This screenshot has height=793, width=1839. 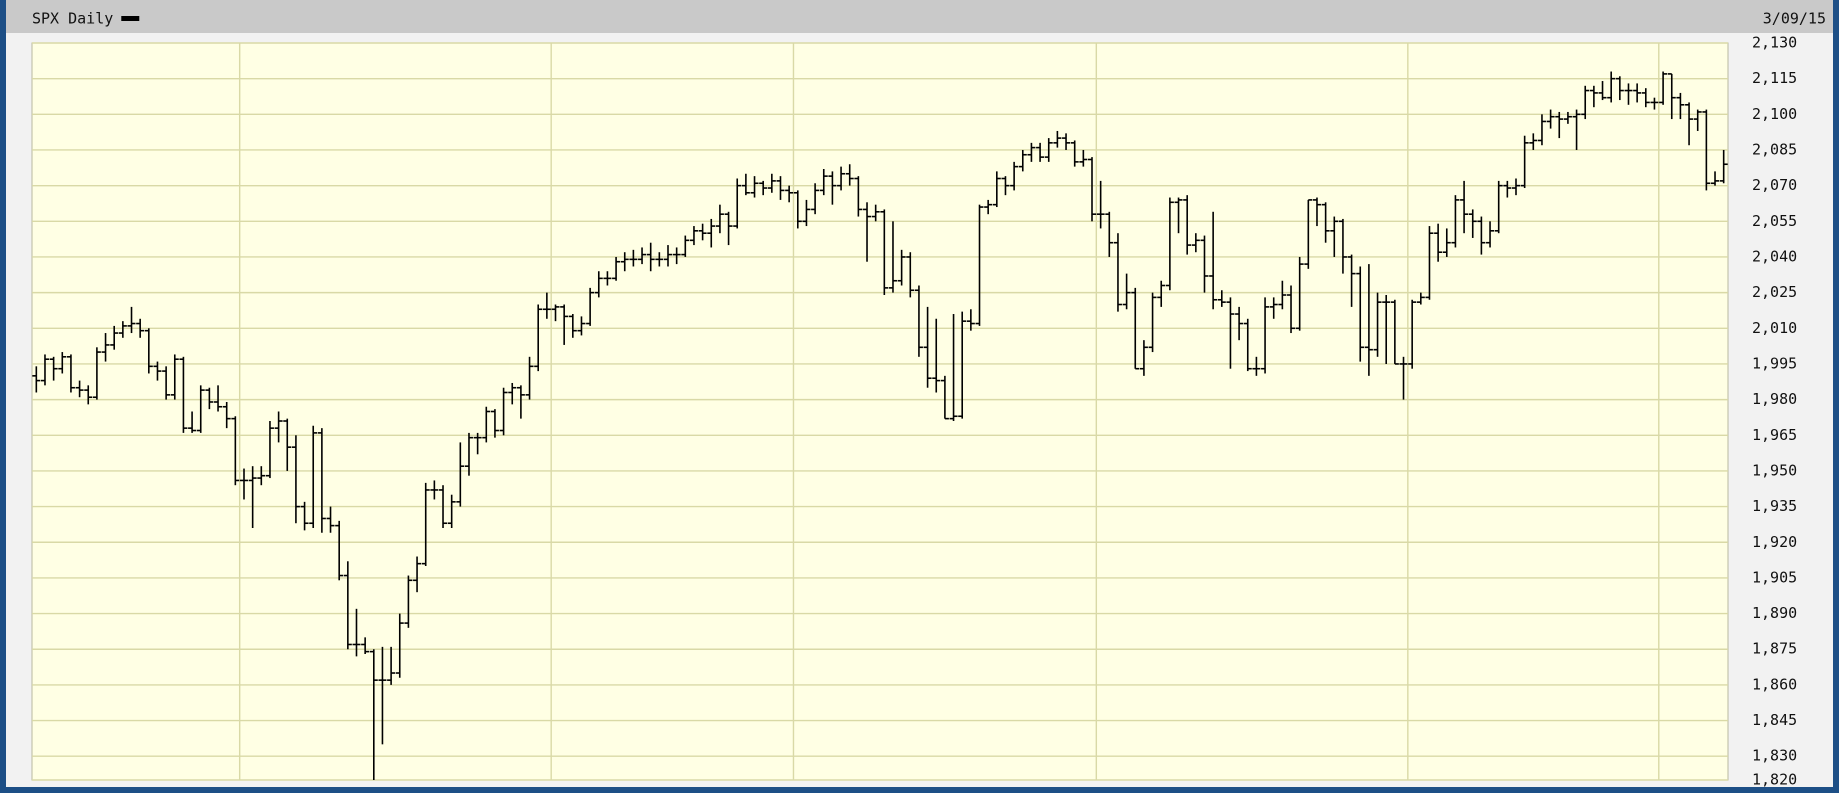 I want to click on y-tick-label: 1,920, so click(x=1774, y=542).